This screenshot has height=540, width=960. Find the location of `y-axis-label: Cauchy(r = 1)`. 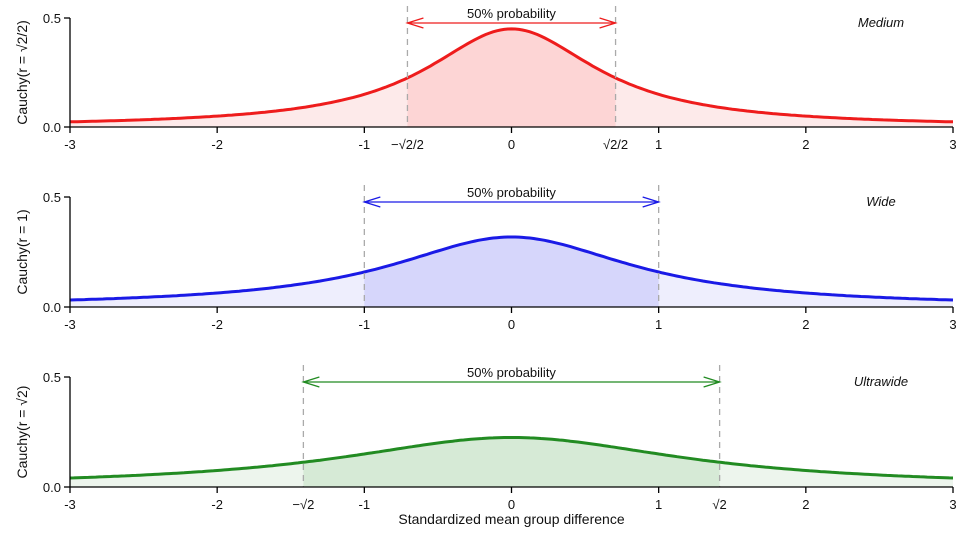

y-axis-label: Cauchy(r = 1) is located at coordinates (22, 251).